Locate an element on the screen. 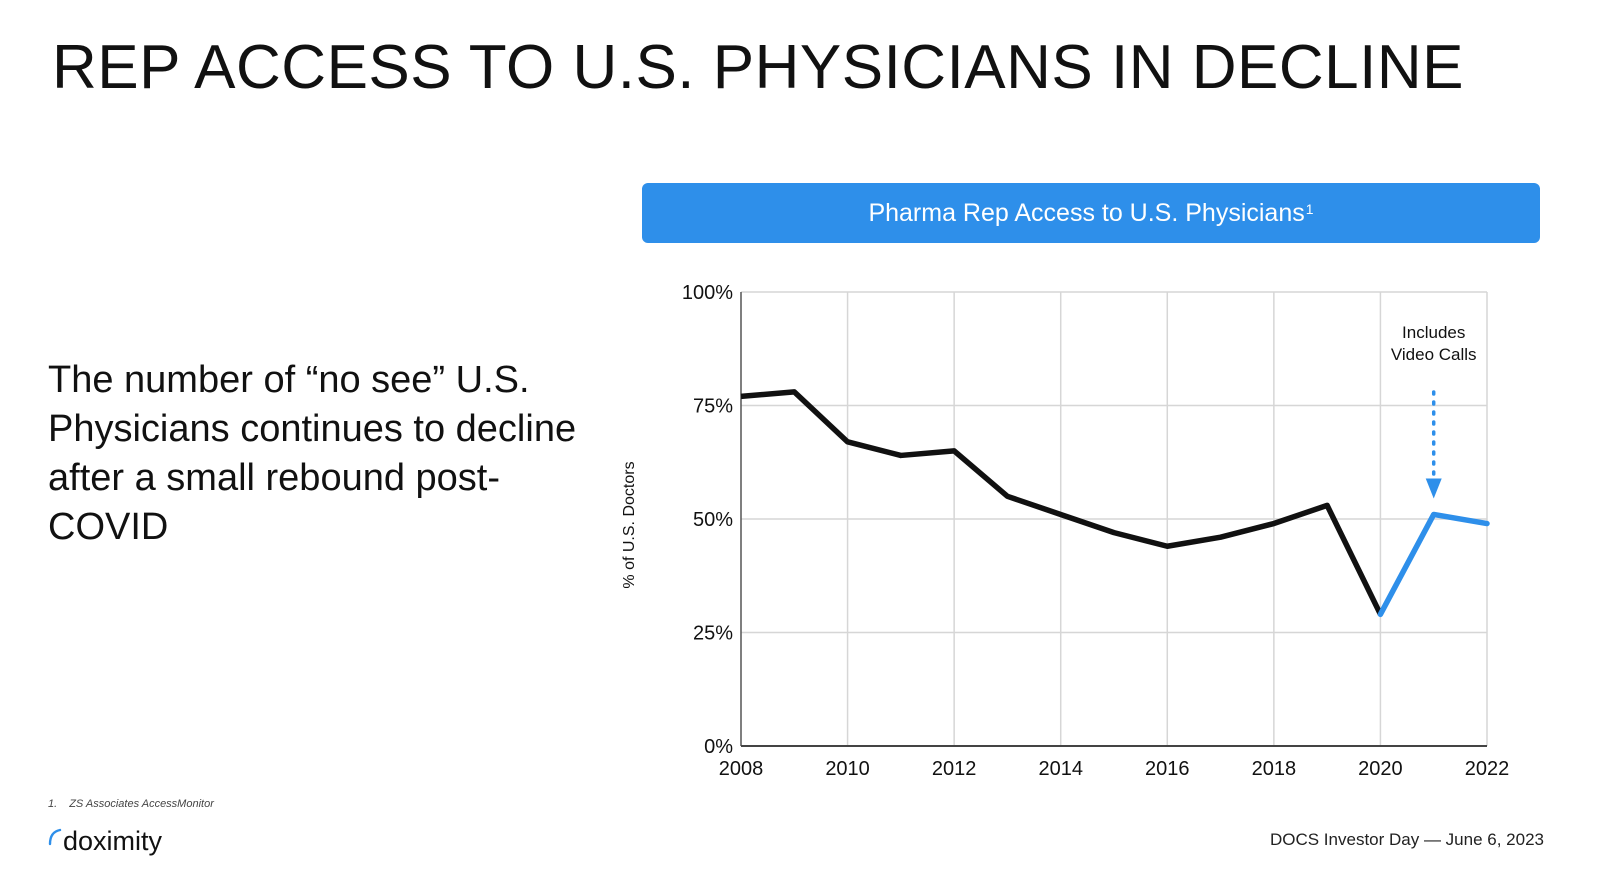 This screenshot has height=874, width=1600. x-tick-label: 2008 is located at coordinates (741, 769).